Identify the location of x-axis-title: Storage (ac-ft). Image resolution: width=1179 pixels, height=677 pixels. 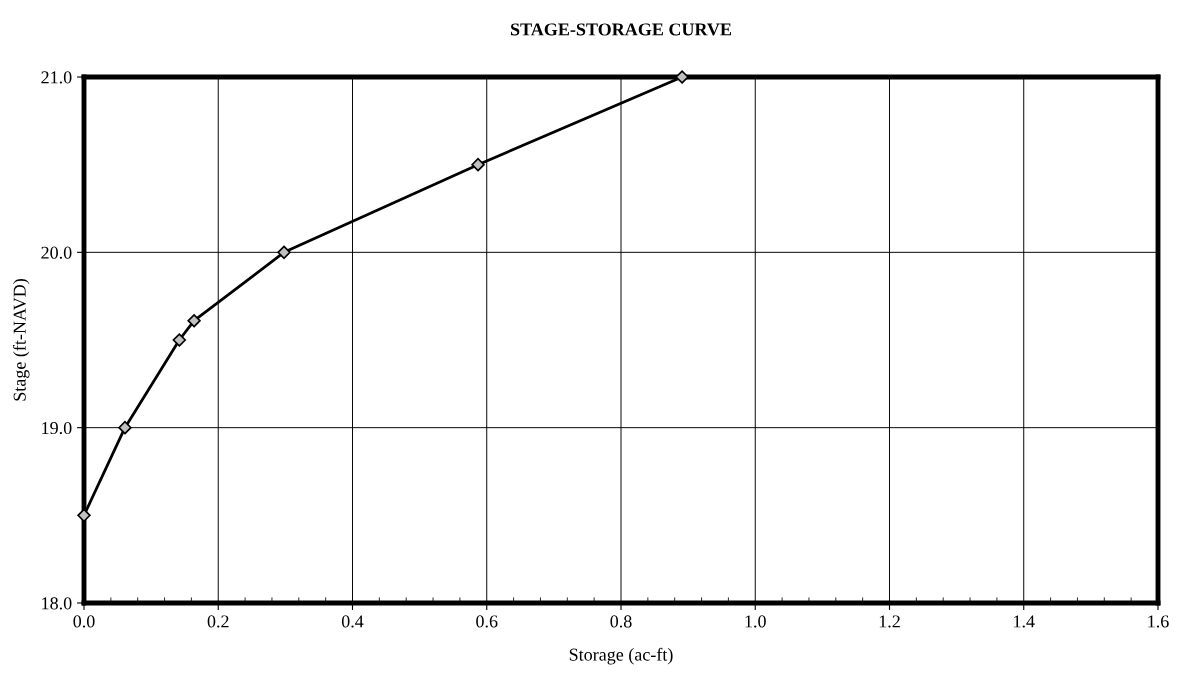
(621, 656).